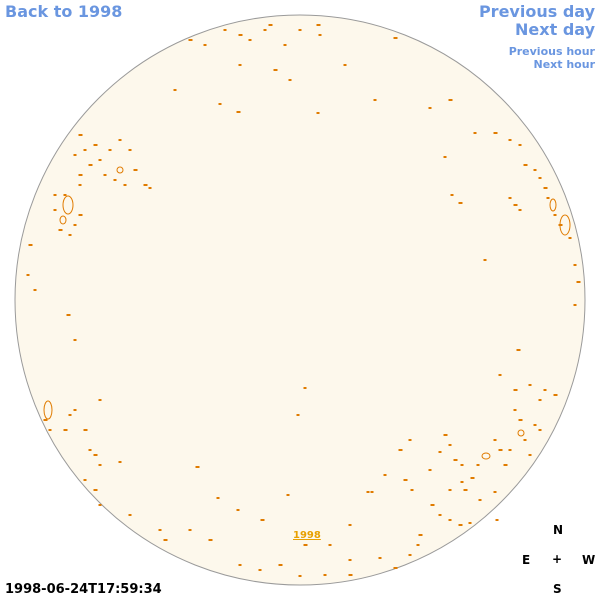 This screenshot has width=600, height=600. What do you see at coordinates (536, 11) in the screenshot?
I see `previous-day-link: Previous day` at bounding box center [536, 11].